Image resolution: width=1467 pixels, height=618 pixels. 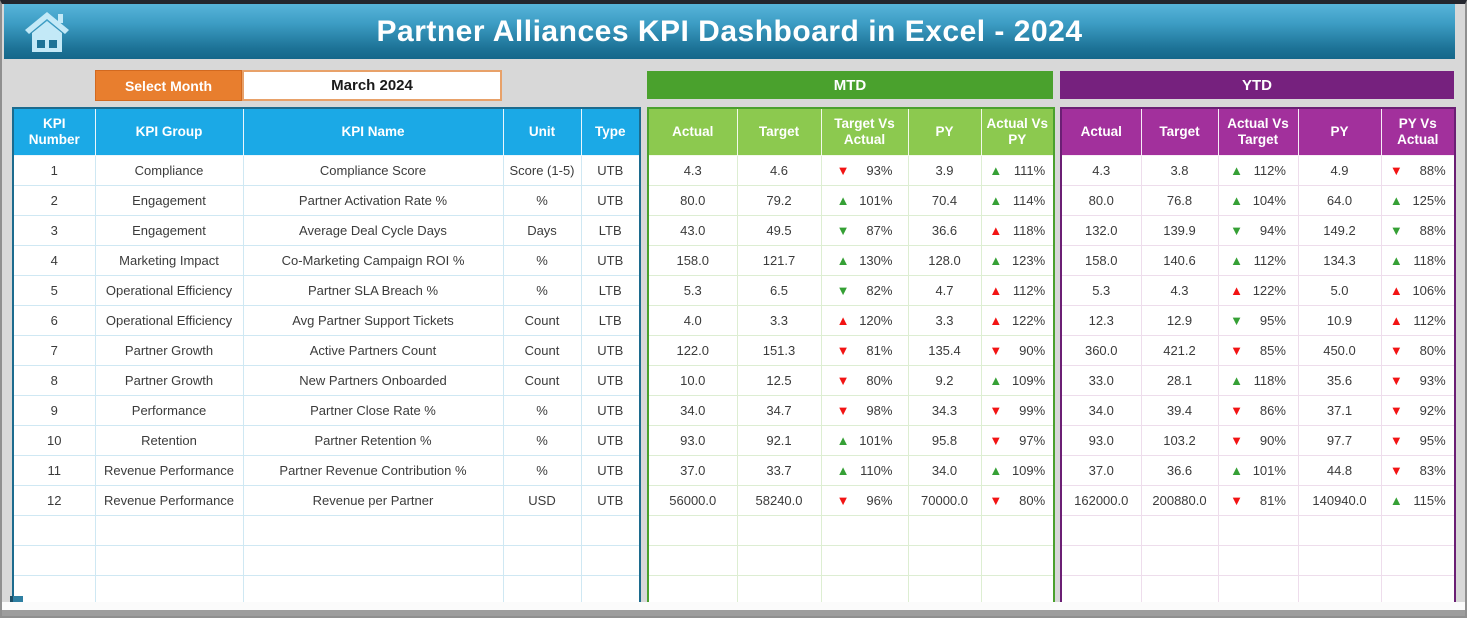 What do you see at coordinates (851, 410) in the screenshot?
I see `mtd-data-row: 34.0 34.7 ▼ 98% 34.3 ▼ 99%` at bounding box center [851, 410].